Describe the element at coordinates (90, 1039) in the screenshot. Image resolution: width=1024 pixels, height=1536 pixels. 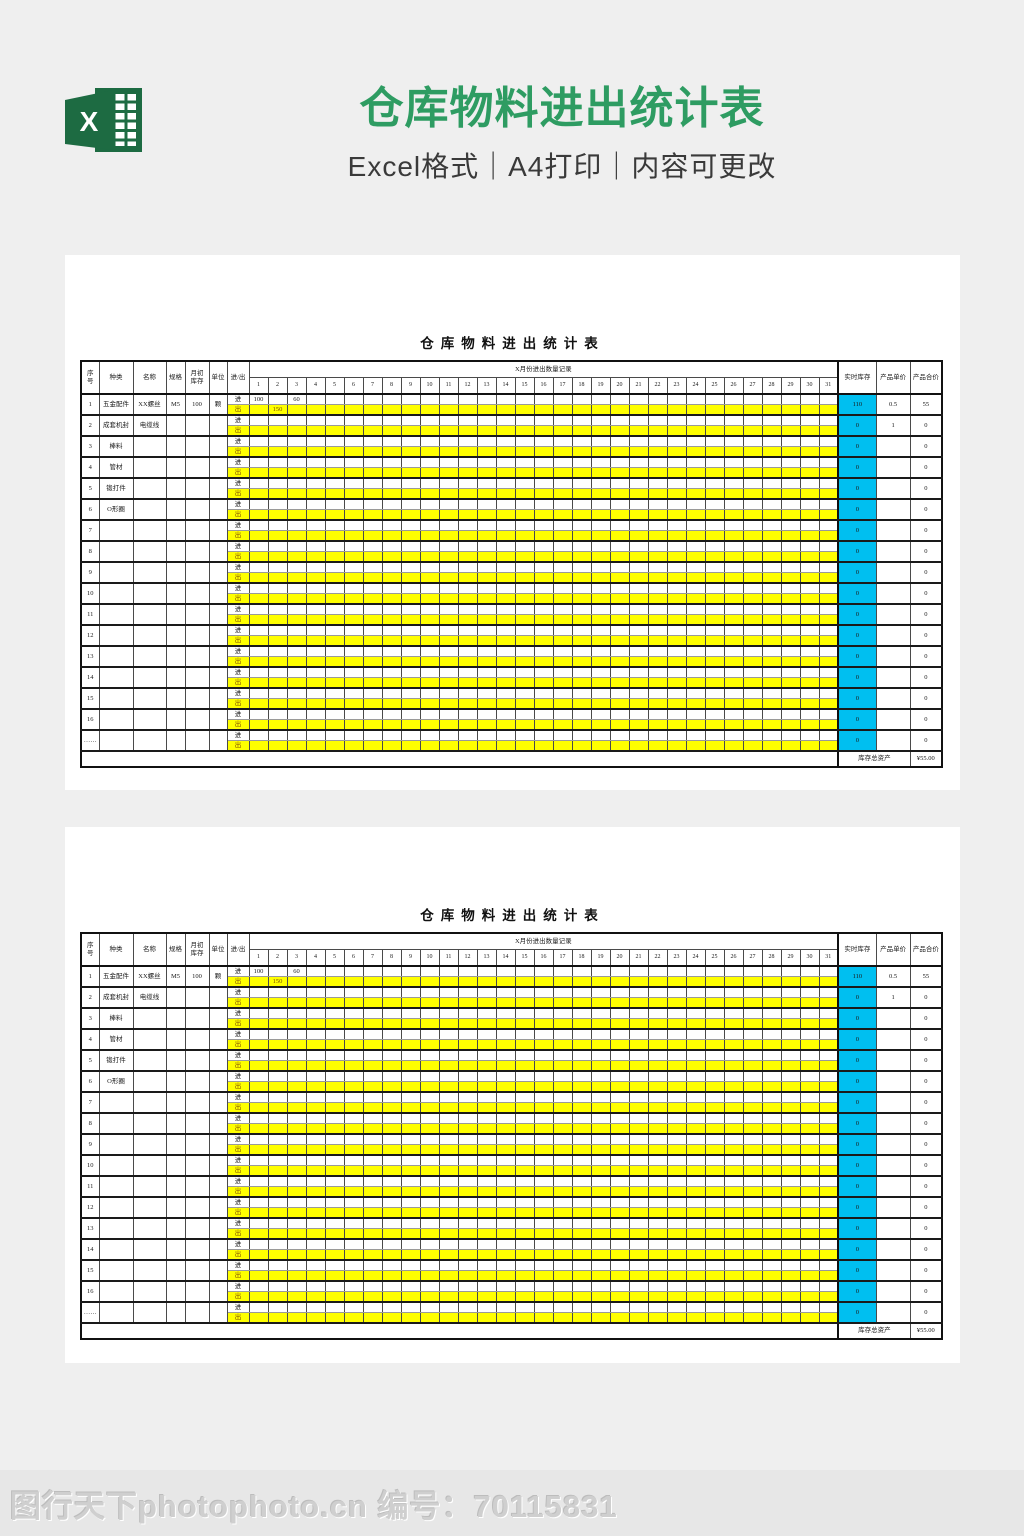
I see `cell-no: 4` at that location.